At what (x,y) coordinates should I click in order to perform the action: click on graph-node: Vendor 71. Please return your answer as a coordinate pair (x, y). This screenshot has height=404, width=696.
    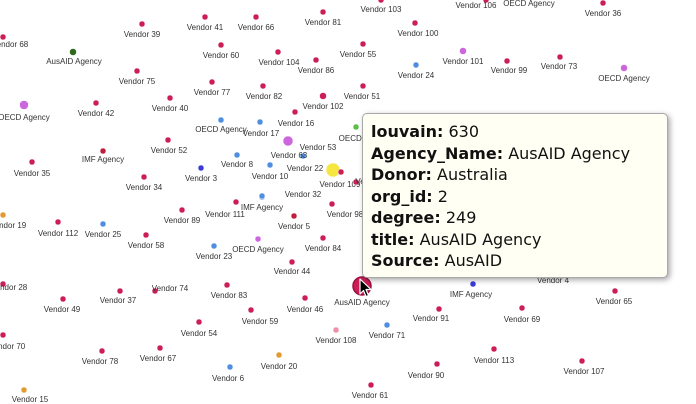
    Looking at the image, I should click on (387, 330).